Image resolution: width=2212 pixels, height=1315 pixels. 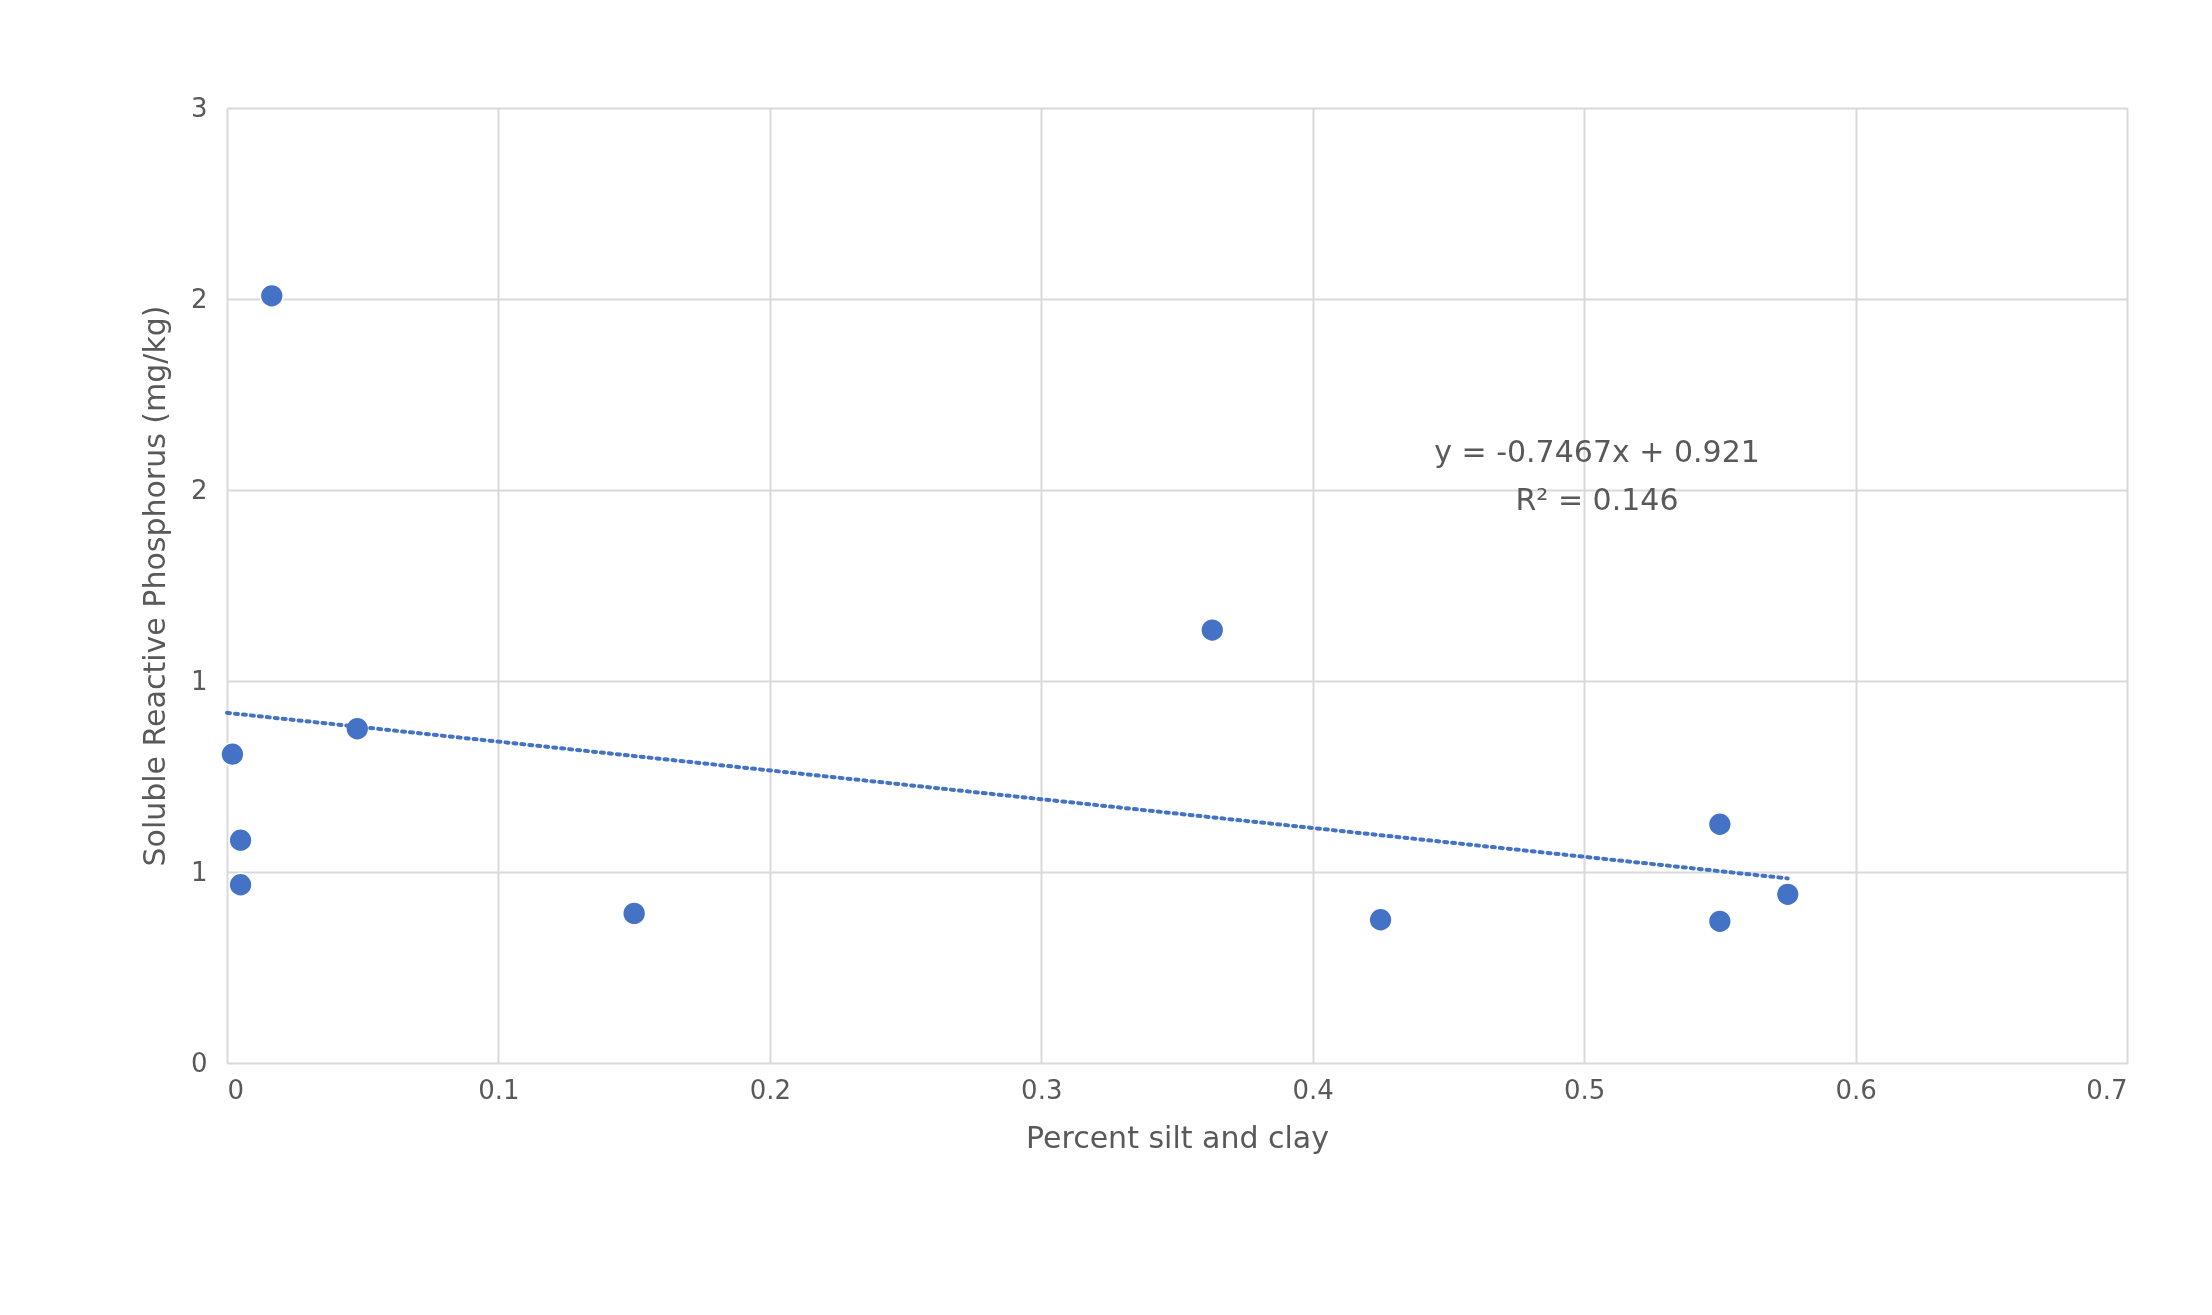 What do you see at coordinates (1597, 499) in the screenshot?
I see `annotation: R² = 0.146` at bounding box center [1597, 499].